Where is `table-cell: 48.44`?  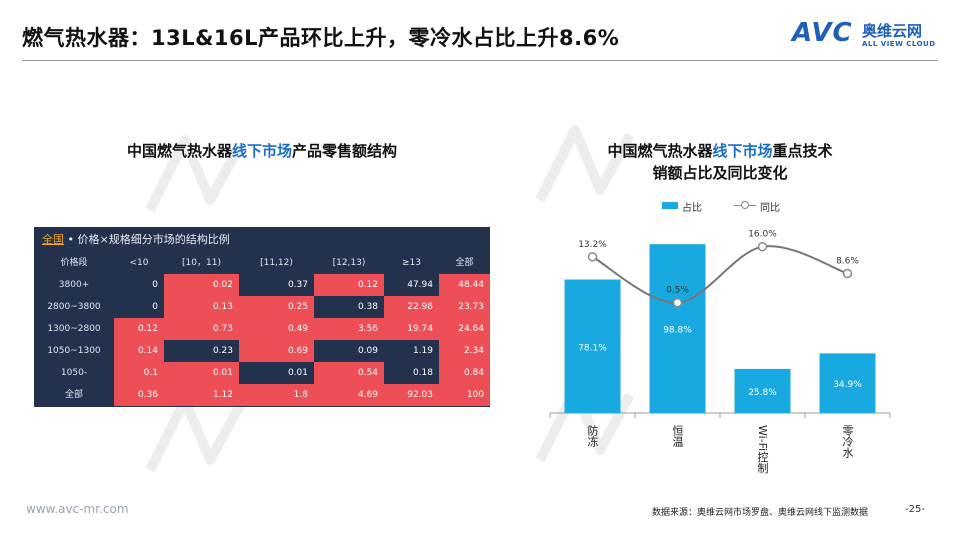
table-cell: 48.44 is located at coordinates (464, 285).